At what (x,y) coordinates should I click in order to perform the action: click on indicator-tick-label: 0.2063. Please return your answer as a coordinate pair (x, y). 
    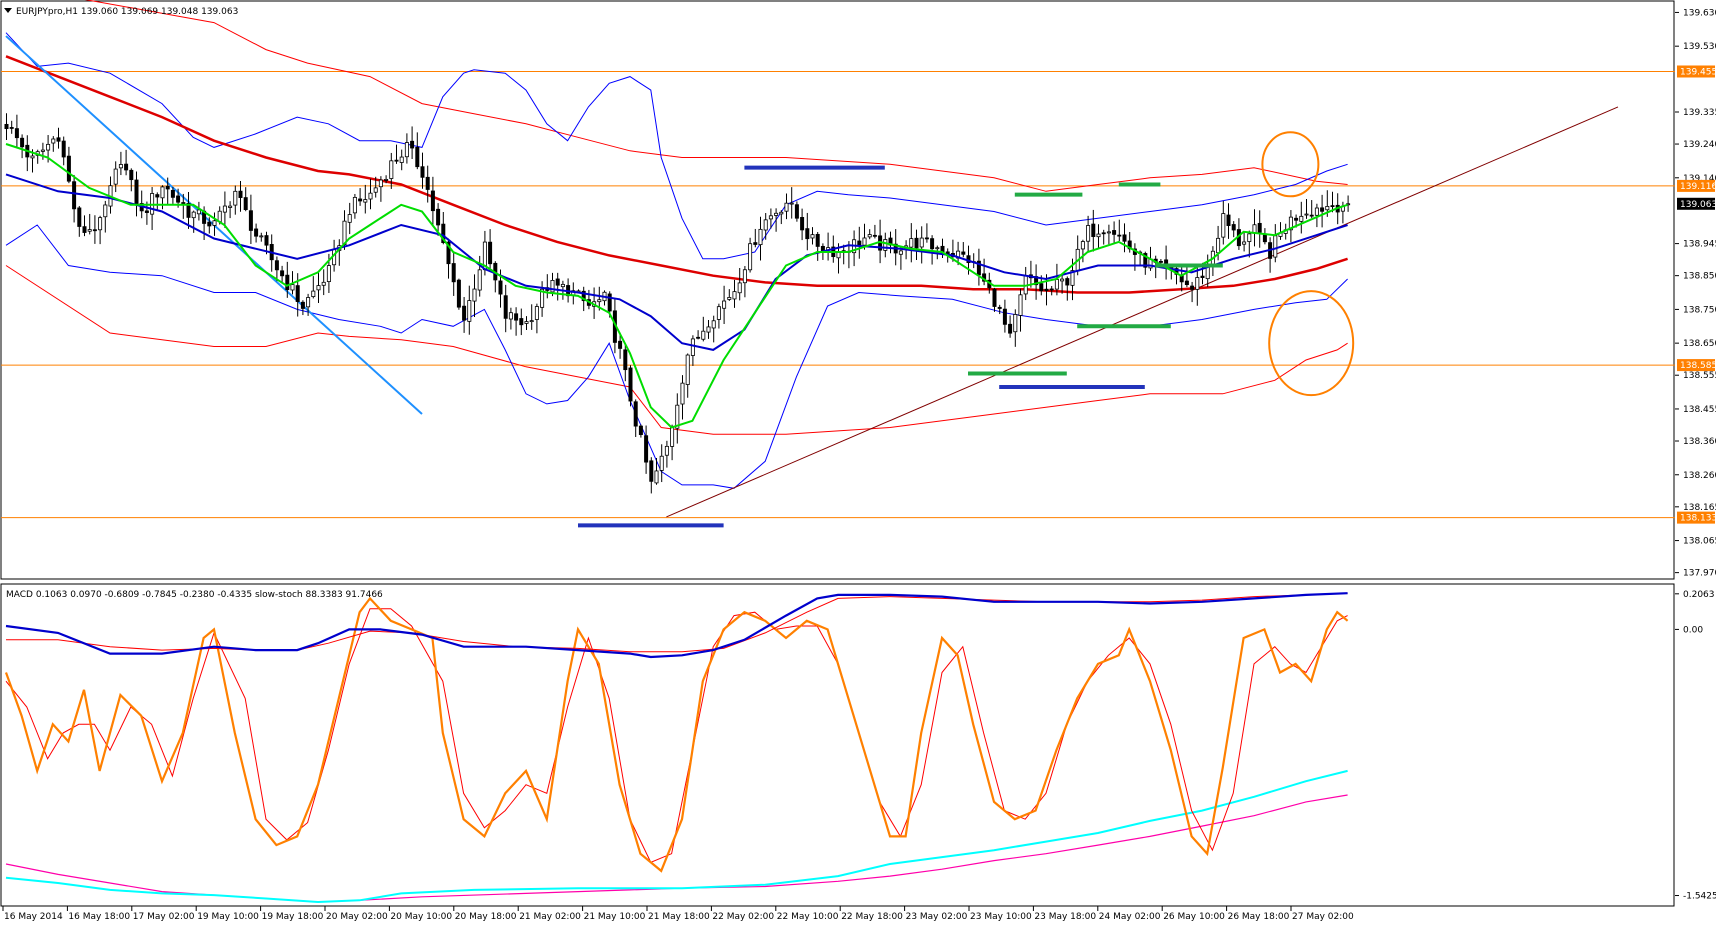
    Looking at the image, I should click on (1699, 595).